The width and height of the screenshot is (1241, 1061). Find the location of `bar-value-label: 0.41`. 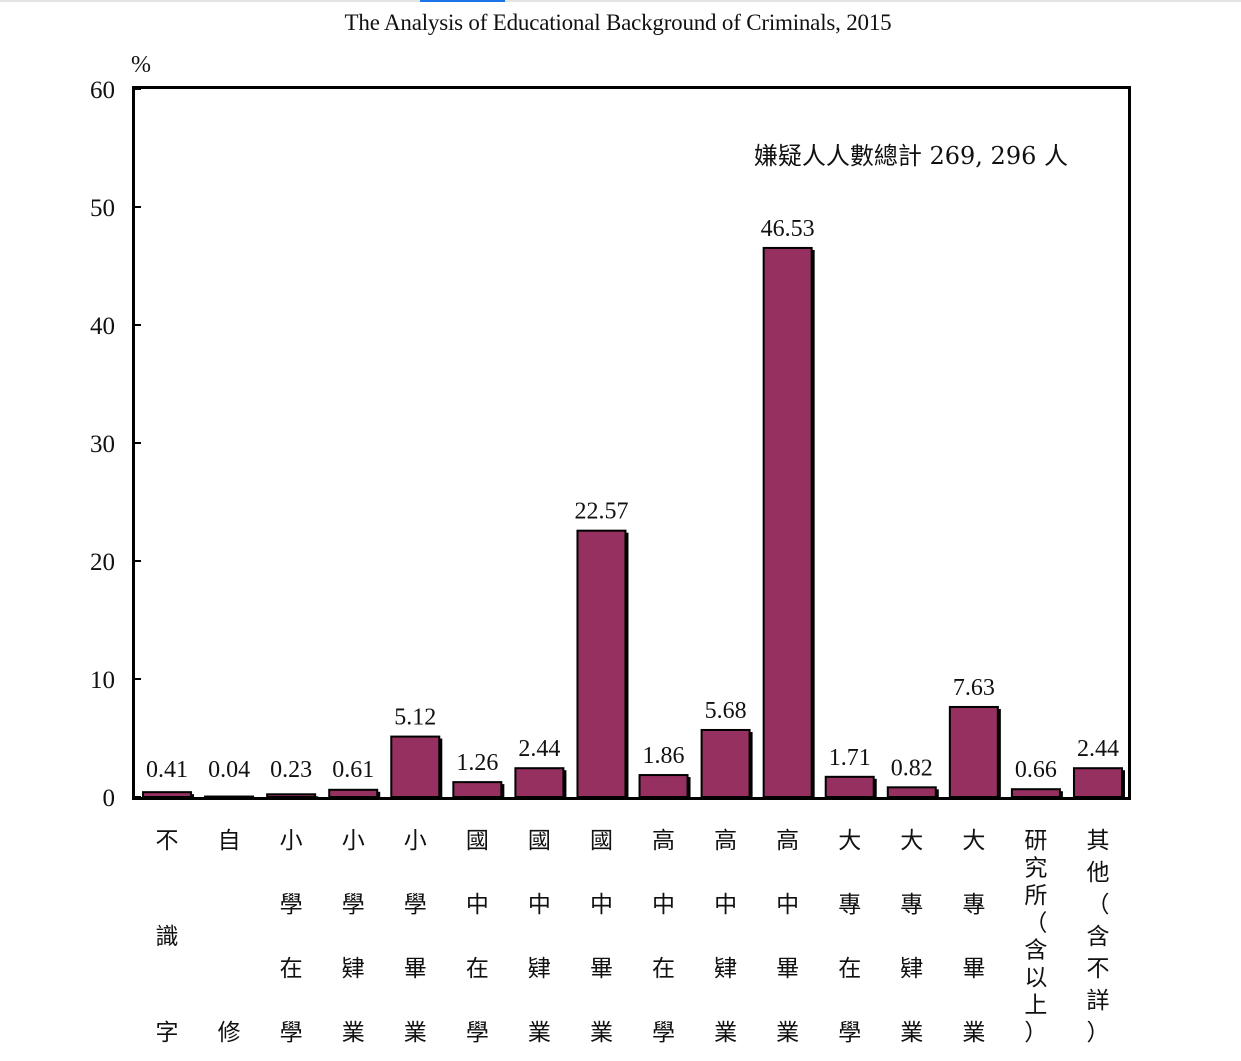

bar-value-label: 0.41 is located at coordinates (167, 770).